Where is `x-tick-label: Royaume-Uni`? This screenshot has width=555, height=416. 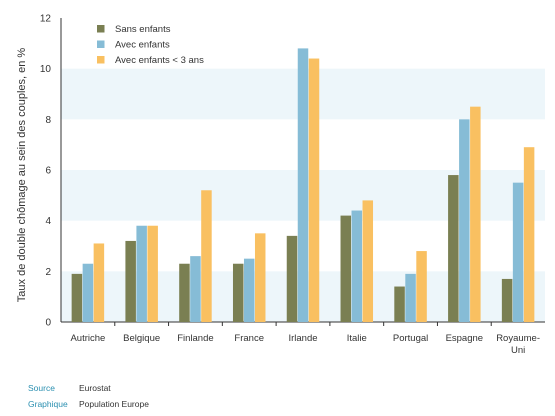 x-tick-label: Royaume-Uni is located at coordinates (518, 344).